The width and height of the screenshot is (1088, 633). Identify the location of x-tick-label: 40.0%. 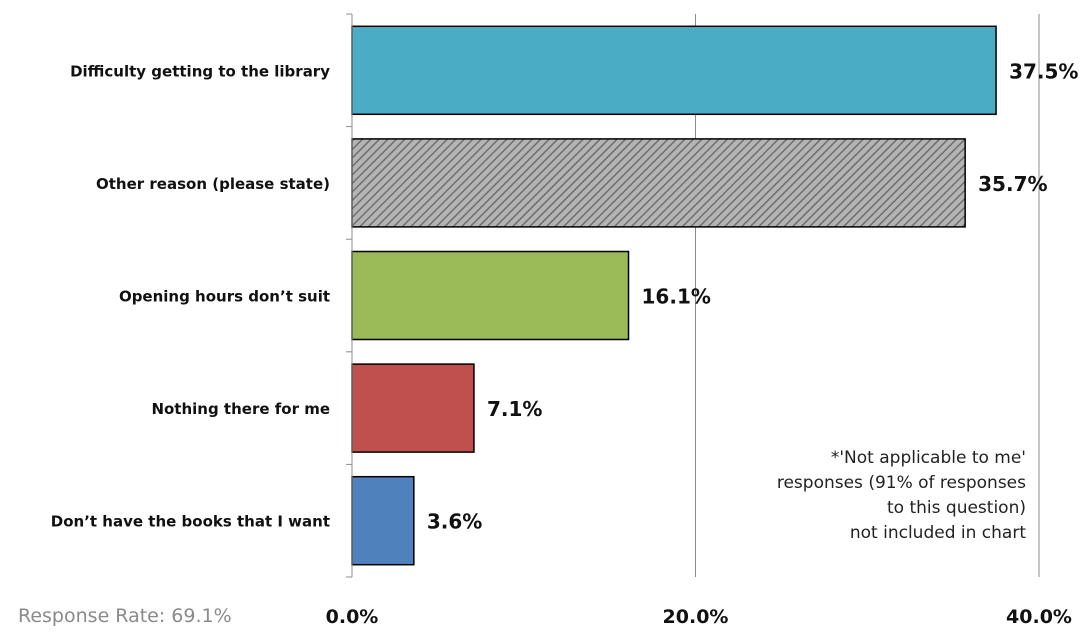
(1039, 617).